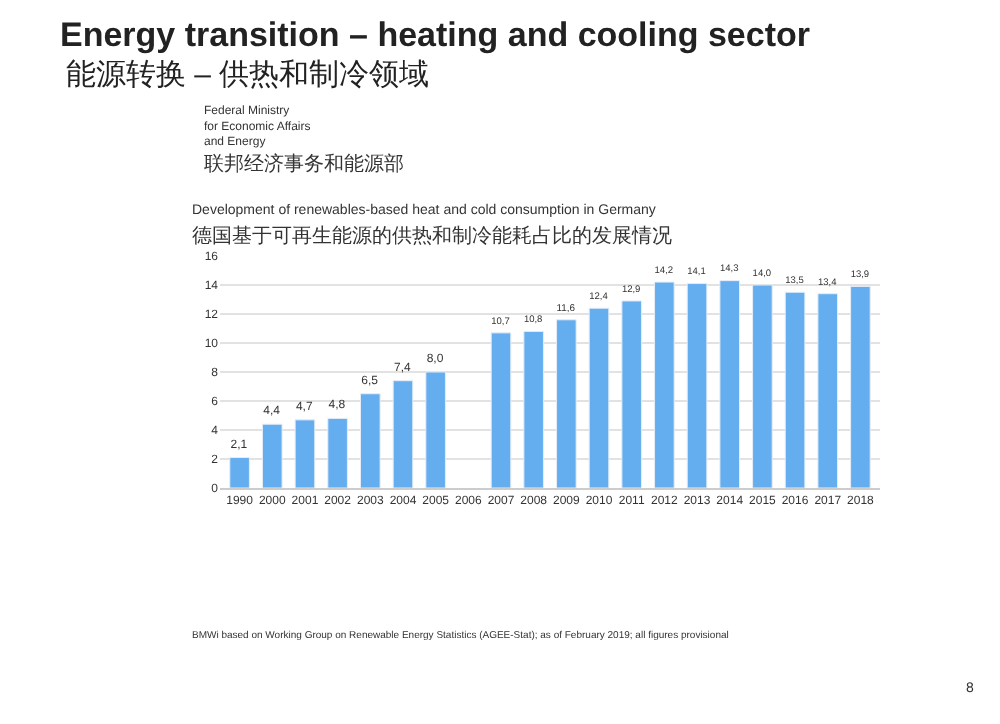  I want to click on chart-title: Energy transition – heating and cooling sector, so click(435, 34).